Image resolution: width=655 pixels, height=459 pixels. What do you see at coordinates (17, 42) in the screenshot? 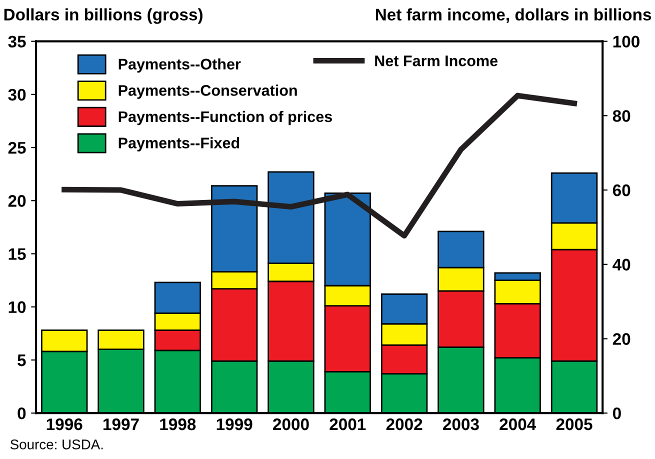
I see `y-tick-label: 35` at bounding box center [17, 42].